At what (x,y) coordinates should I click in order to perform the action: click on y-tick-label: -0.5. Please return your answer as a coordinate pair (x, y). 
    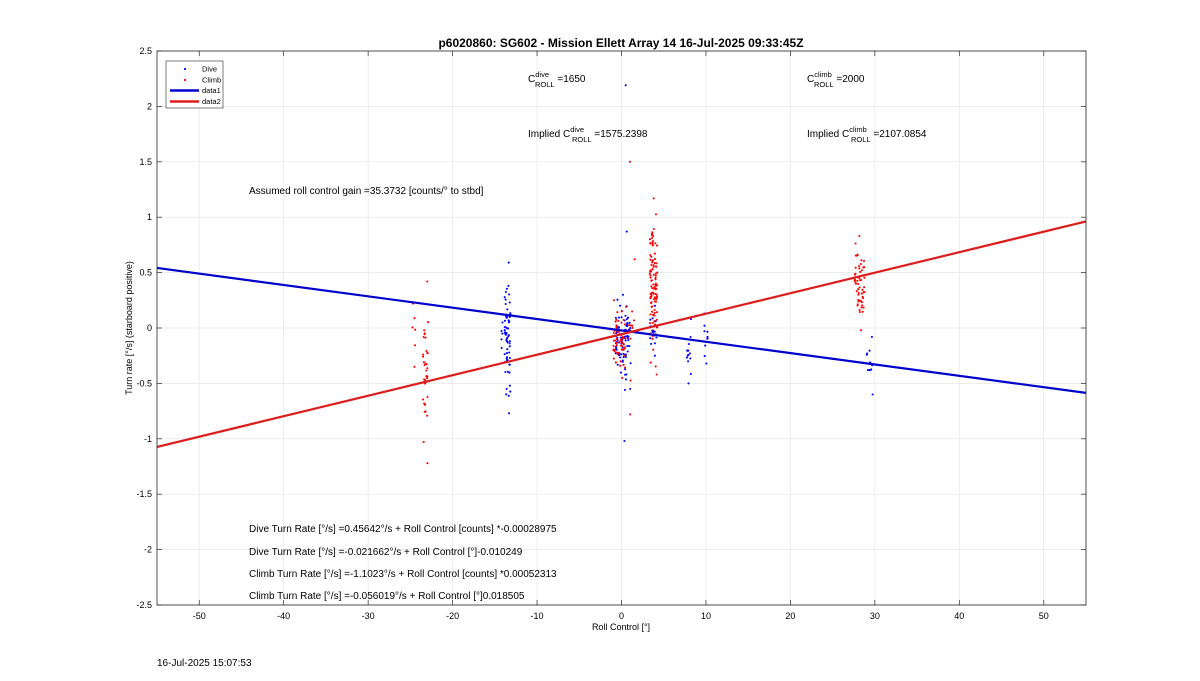
    Looking at the image, I should click on (144, 383).